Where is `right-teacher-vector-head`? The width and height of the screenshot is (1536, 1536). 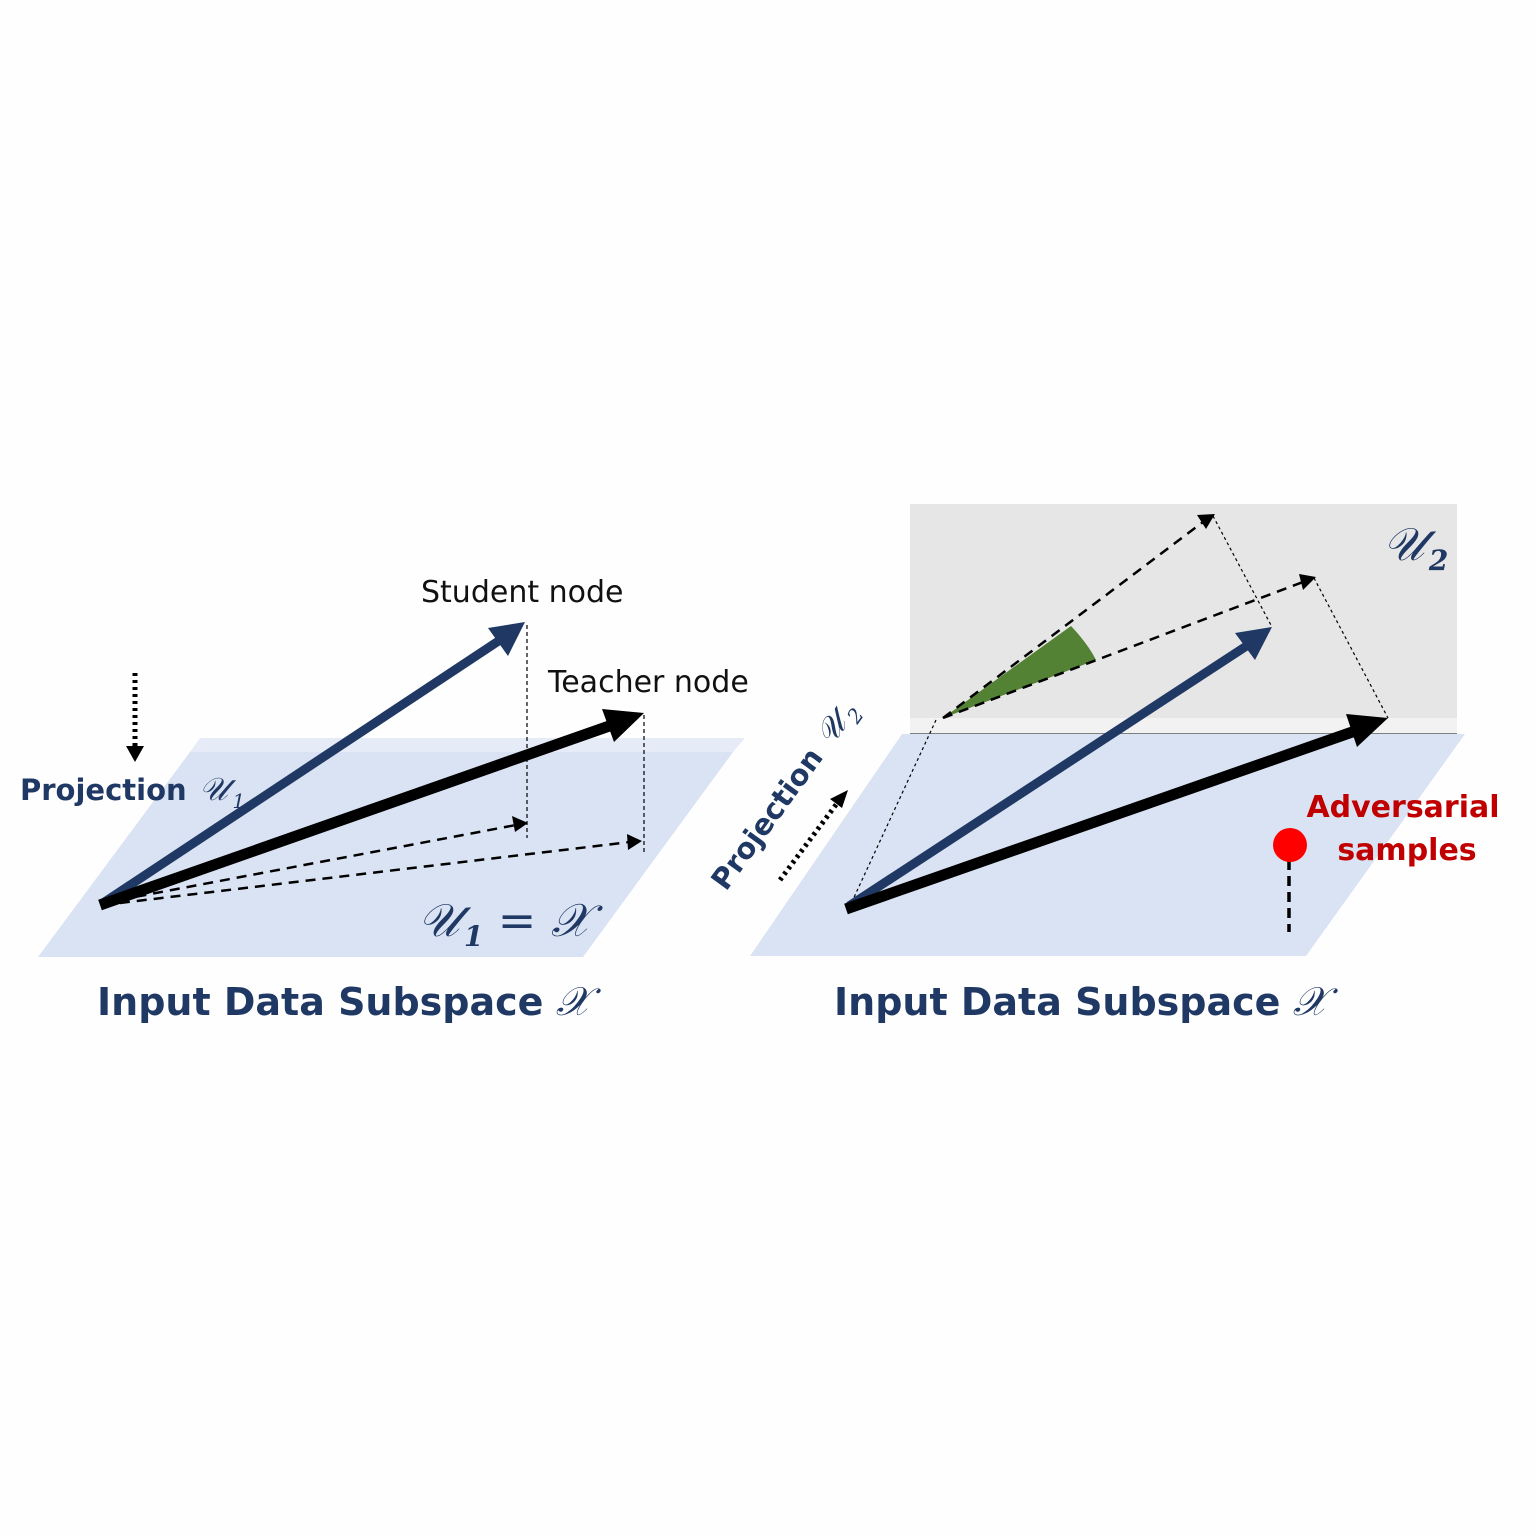
right-teacher-vector-head is located at coordinates (1367, 730).